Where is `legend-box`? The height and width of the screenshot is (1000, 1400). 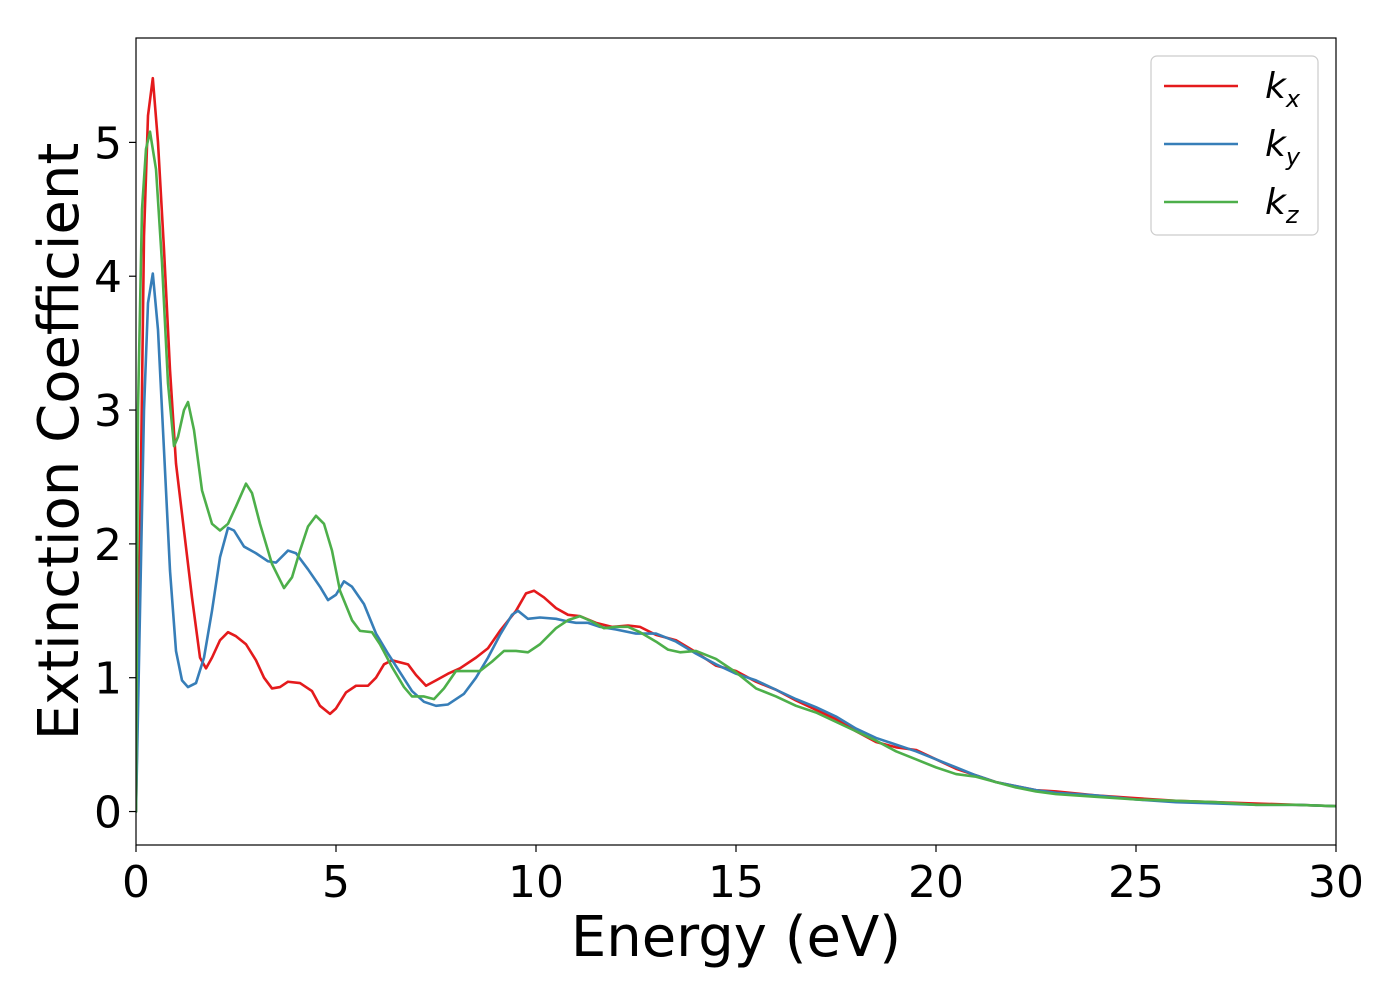 legend-box is located at coordinates (1234, 145).